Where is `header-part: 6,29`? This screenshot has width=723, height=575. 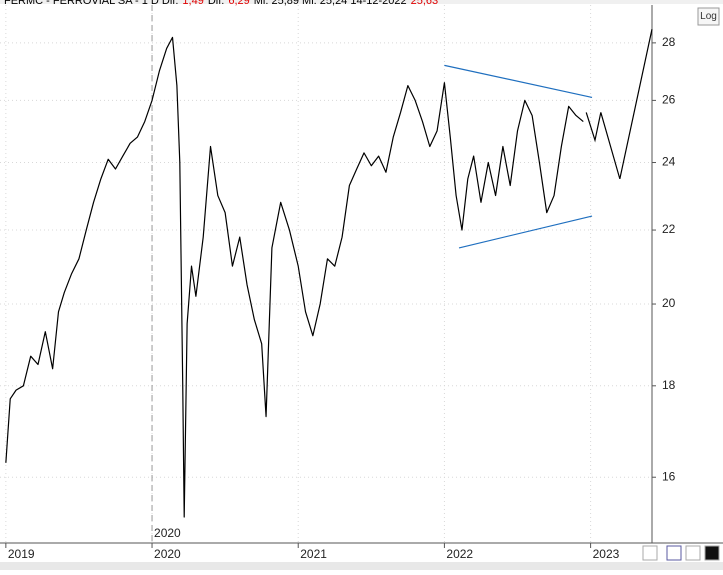 header-part: 6,29 is located at coordinates (238, 3).